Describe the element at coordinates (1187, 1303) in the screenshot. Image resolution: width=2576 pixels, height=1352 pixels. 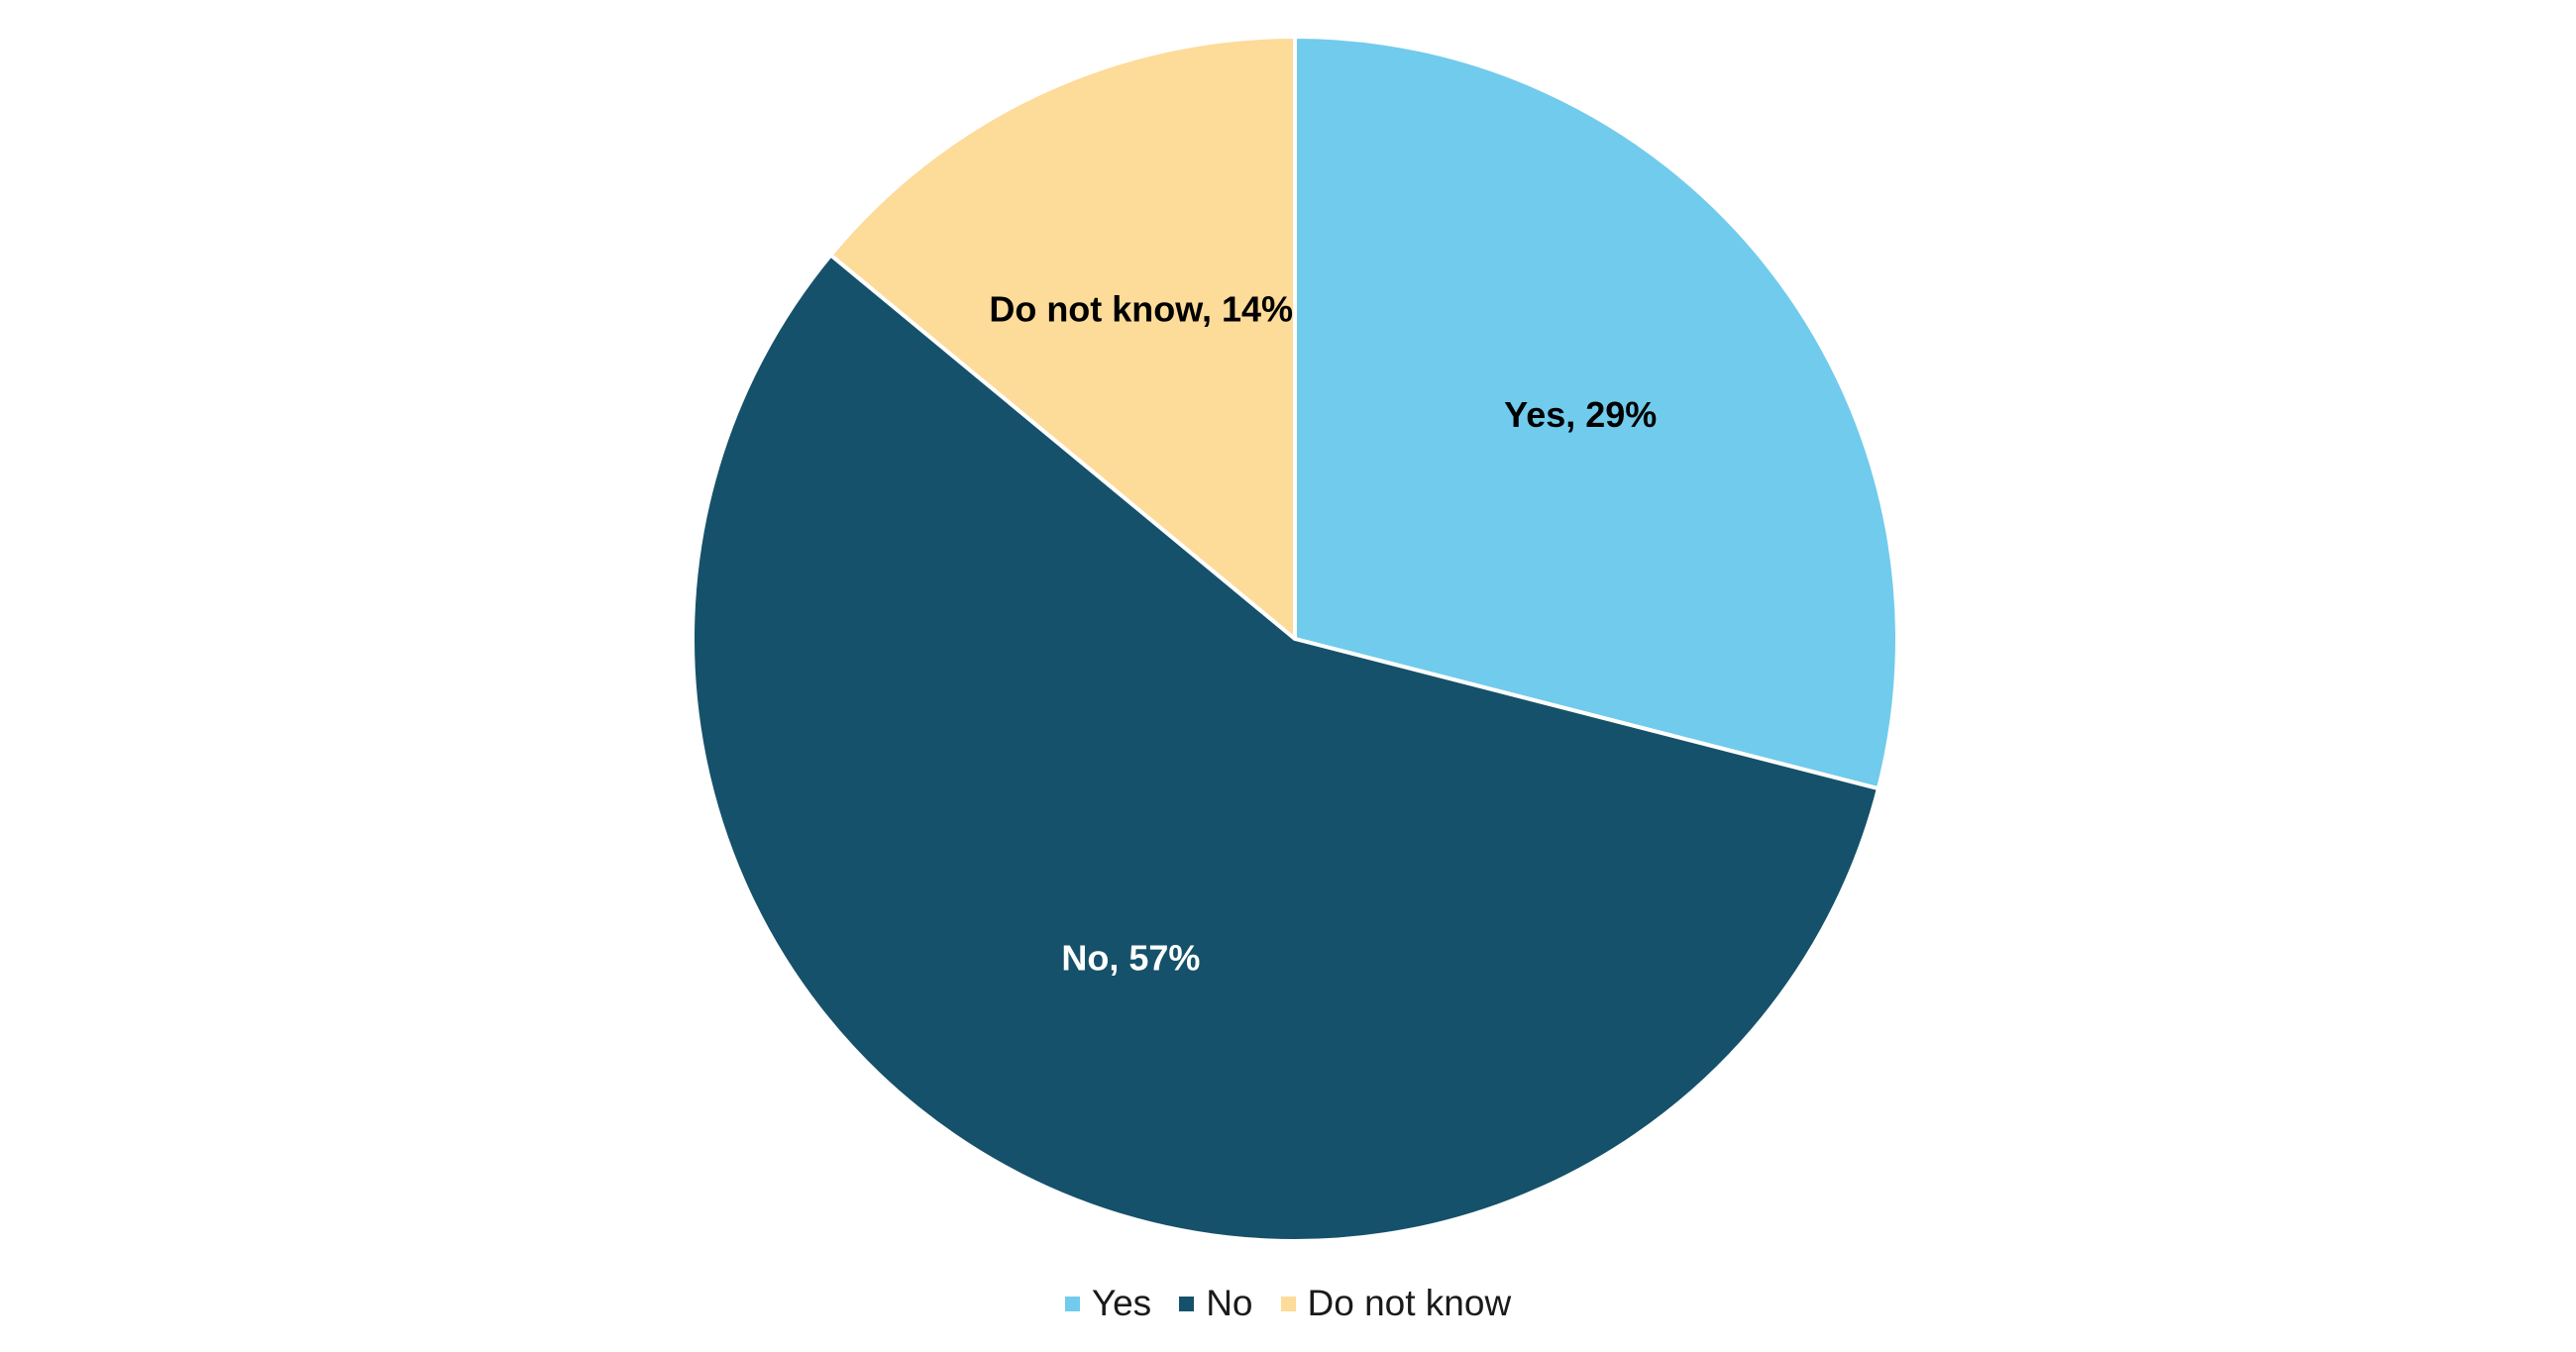
I see `legend-swatch-no` at that location.